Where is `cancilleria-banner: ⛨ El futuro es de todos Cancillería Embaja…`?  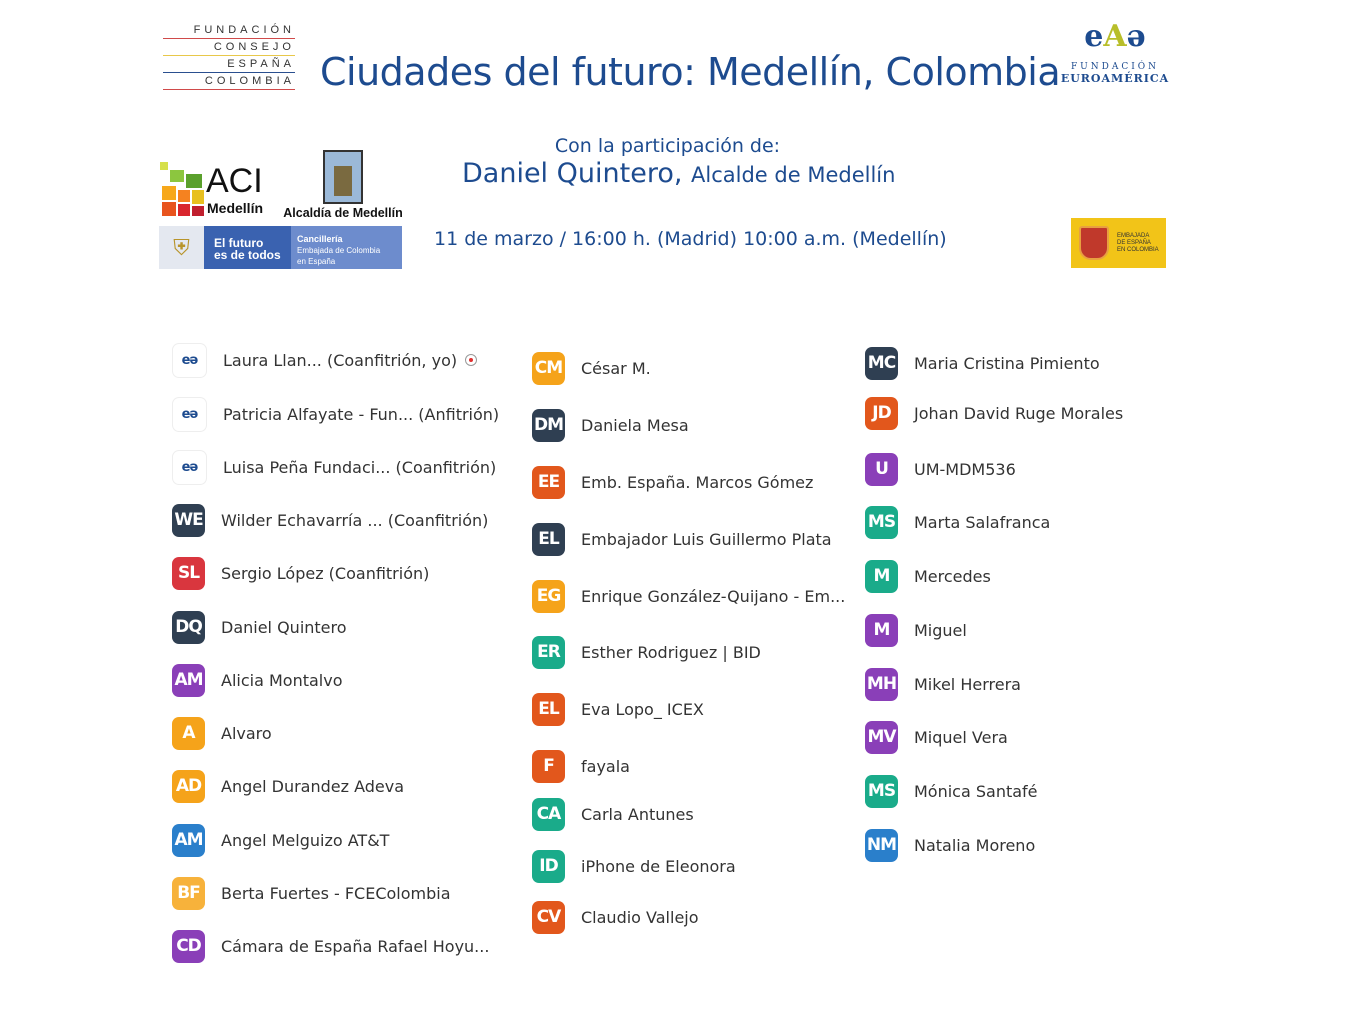
cancilleria-banner: ⛨ El futuro es de todos Cancillería Embaja… is located at coordinates (280, 247).